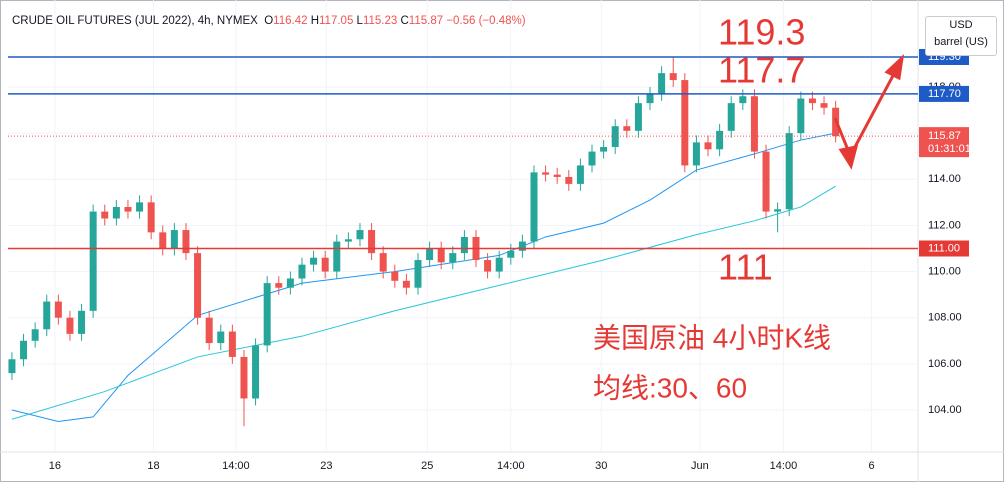 The image size is (1004, 482). I want to click on ohlc-label: H, so click(315, 21).